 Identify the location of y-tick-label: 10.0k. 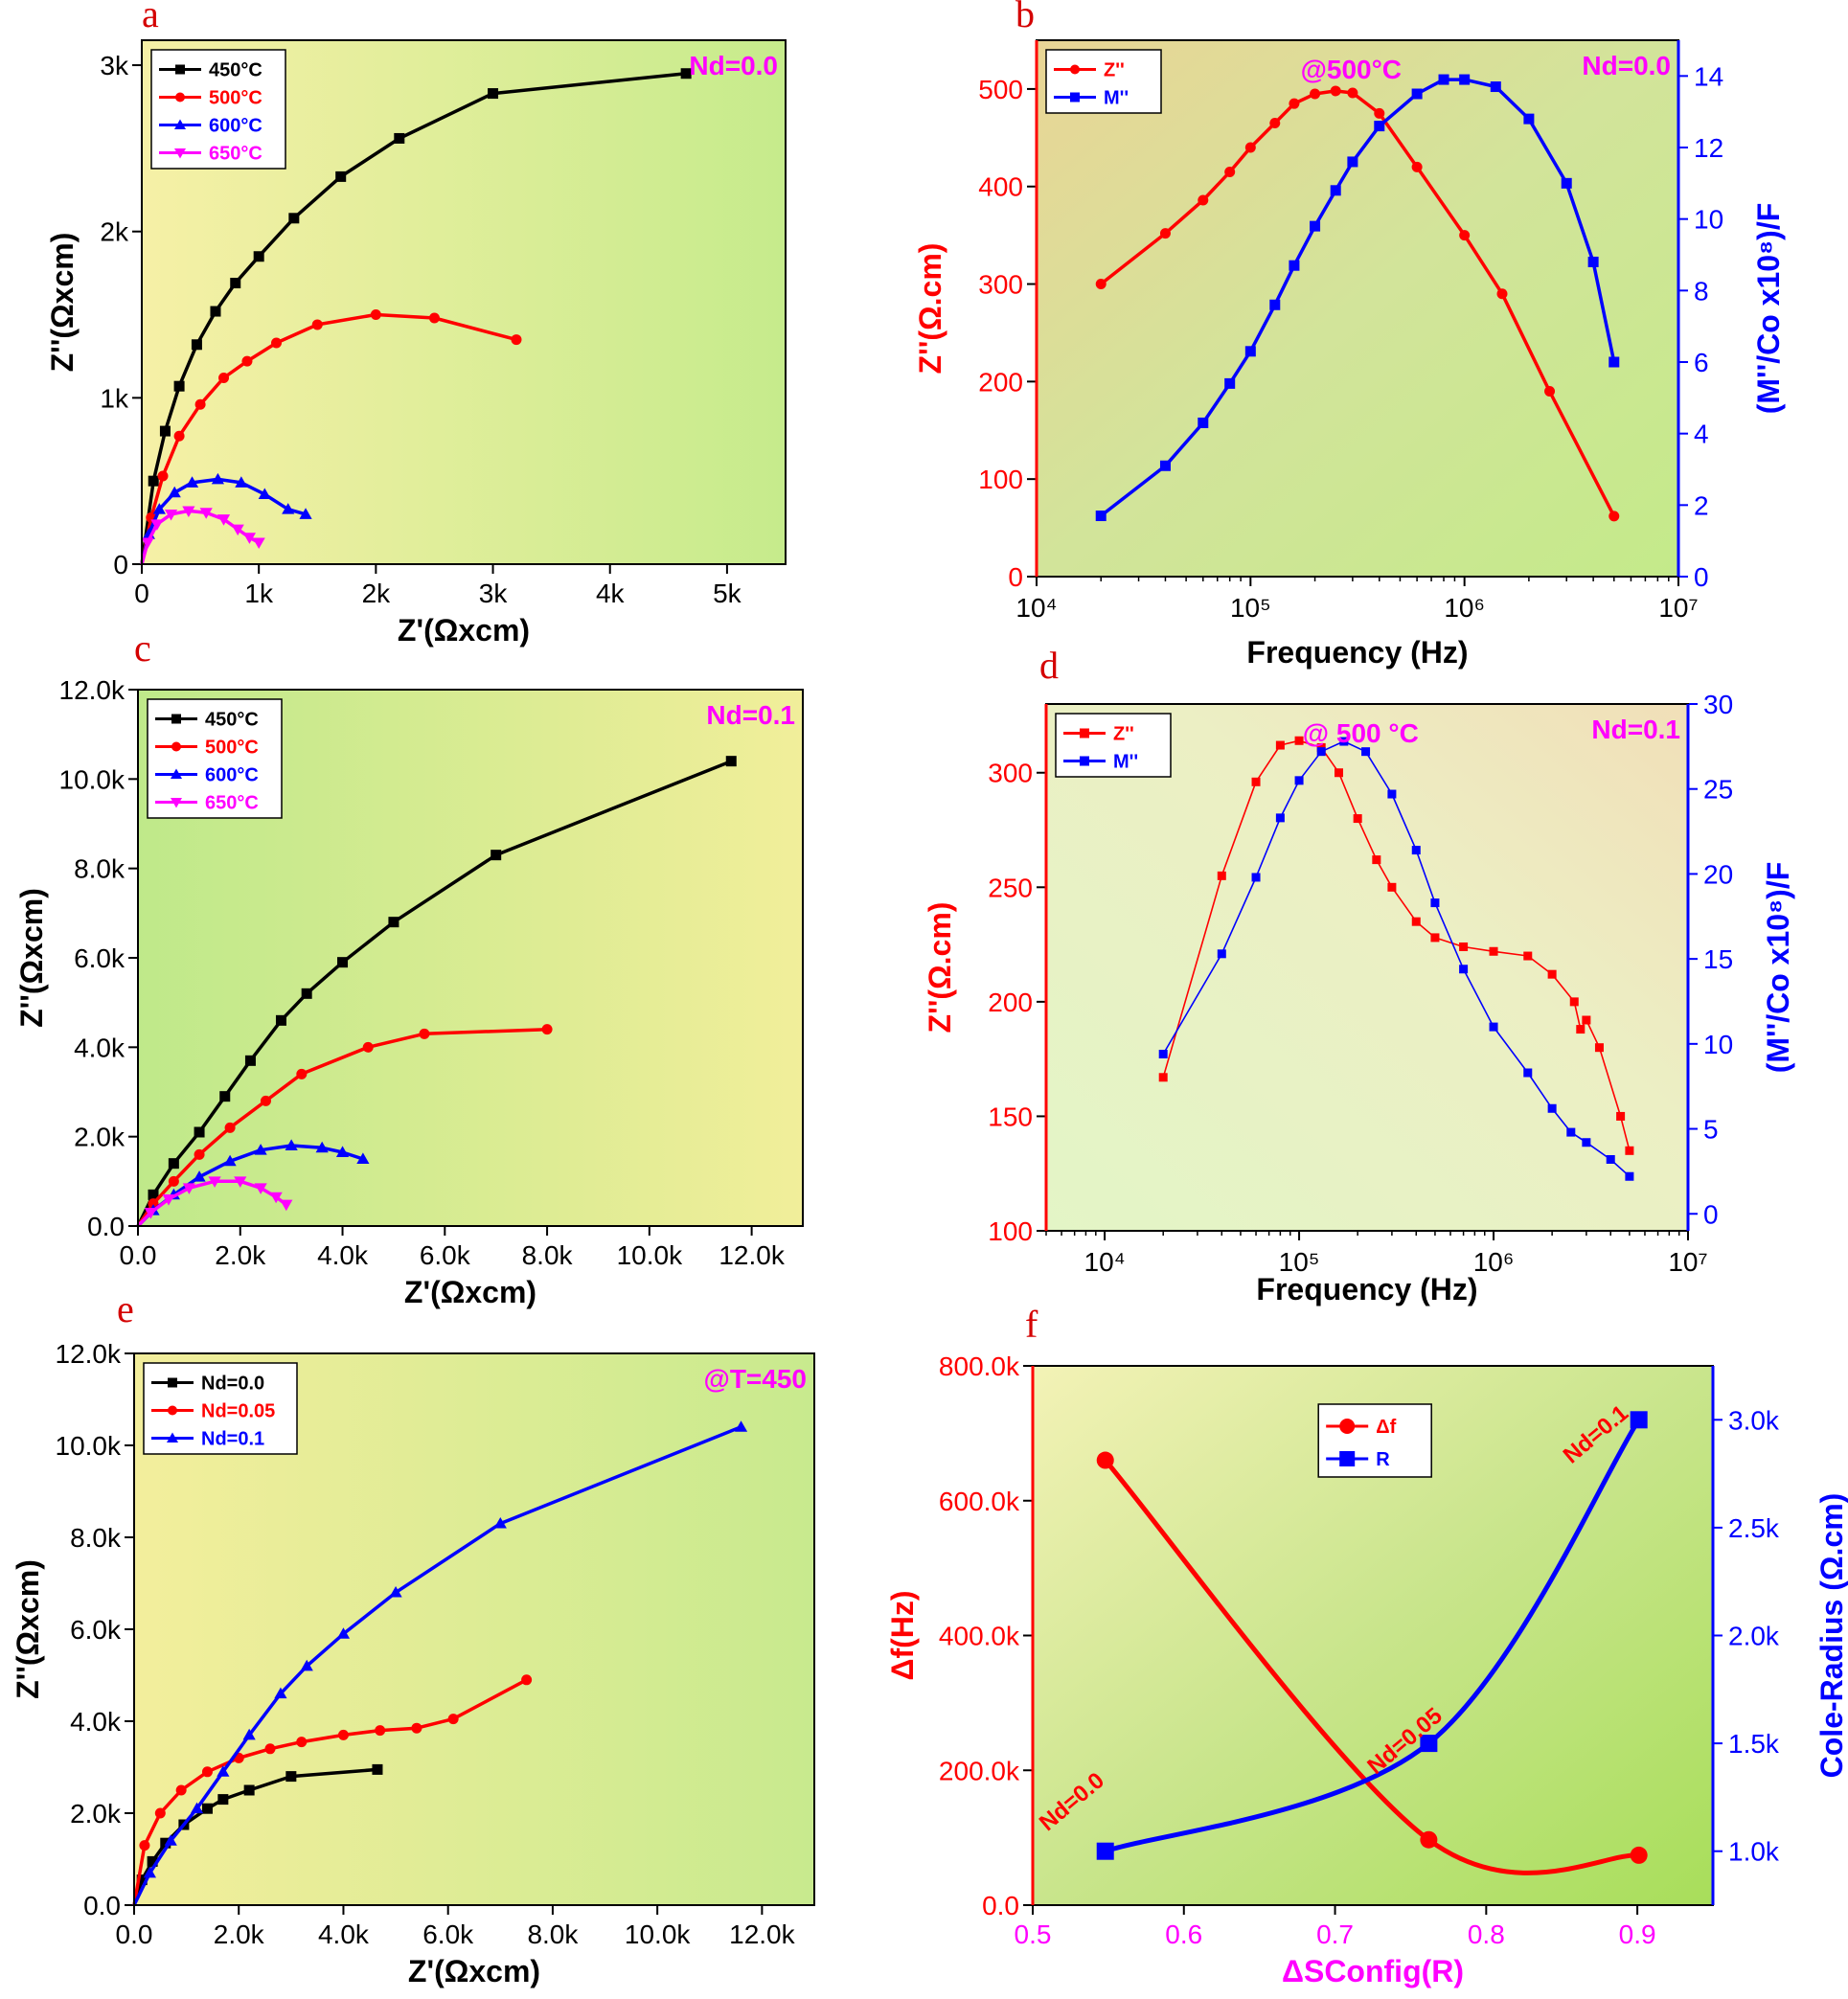
(89, 1446).